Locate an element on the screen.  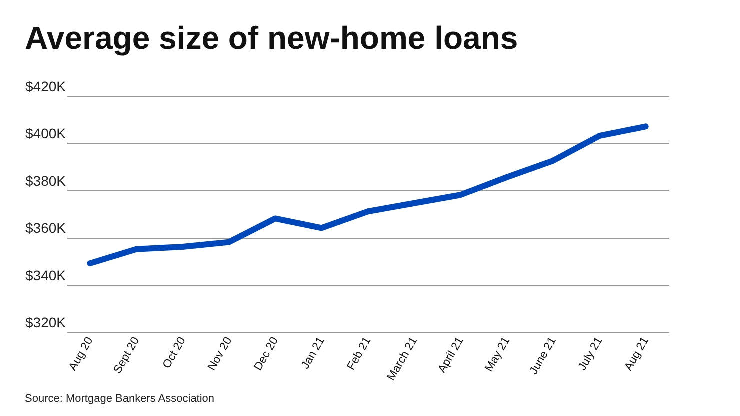
y-tick-label: $420K is located at coordinates (46, 86).